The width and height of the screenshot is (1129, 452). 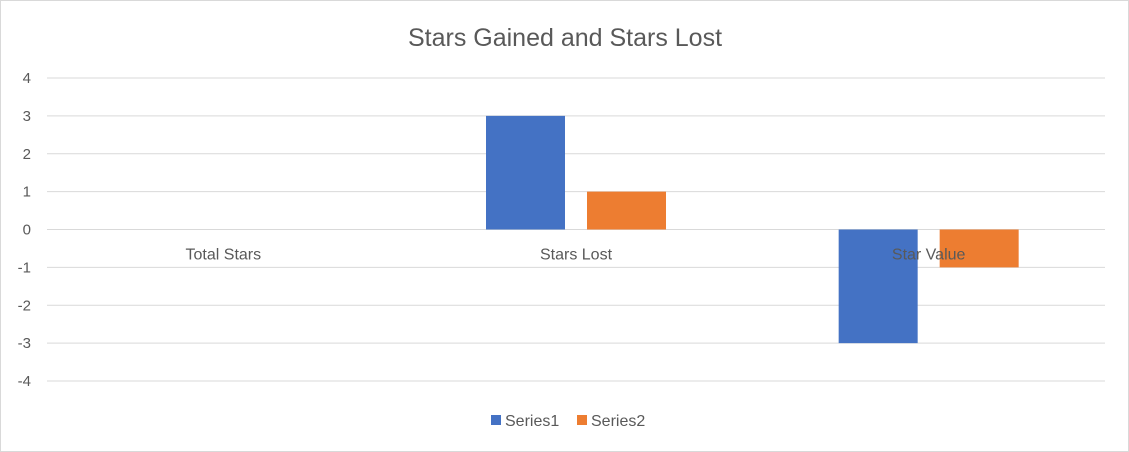 What do you see at coordinates (27, 154) in the screenshot?
I see `y-tick-label: 2` at bounding box center [27, 154].